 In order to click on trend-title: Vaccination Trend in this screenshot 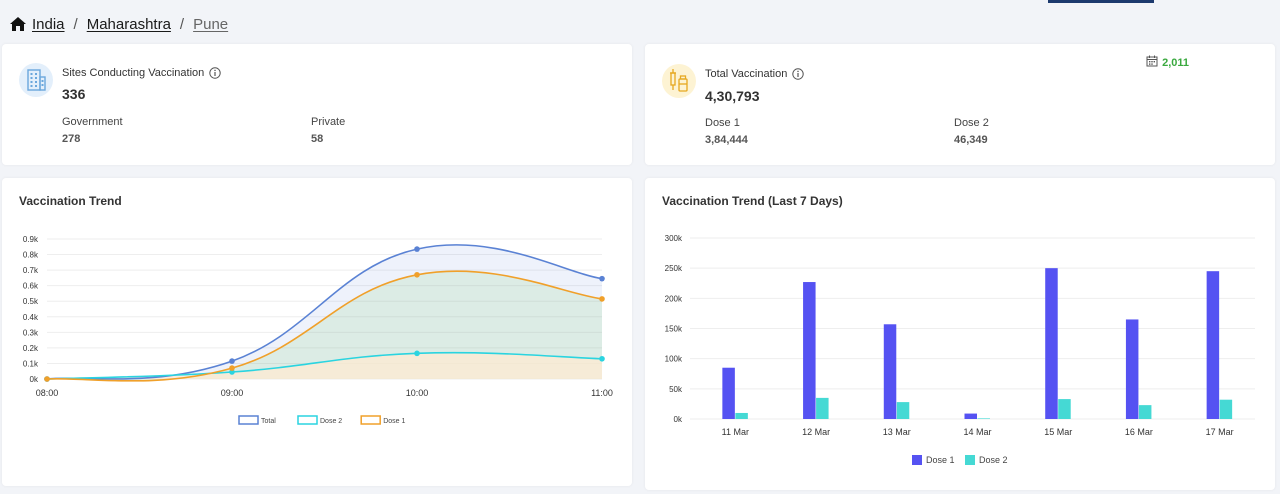, I will do `click(70, 201)`.